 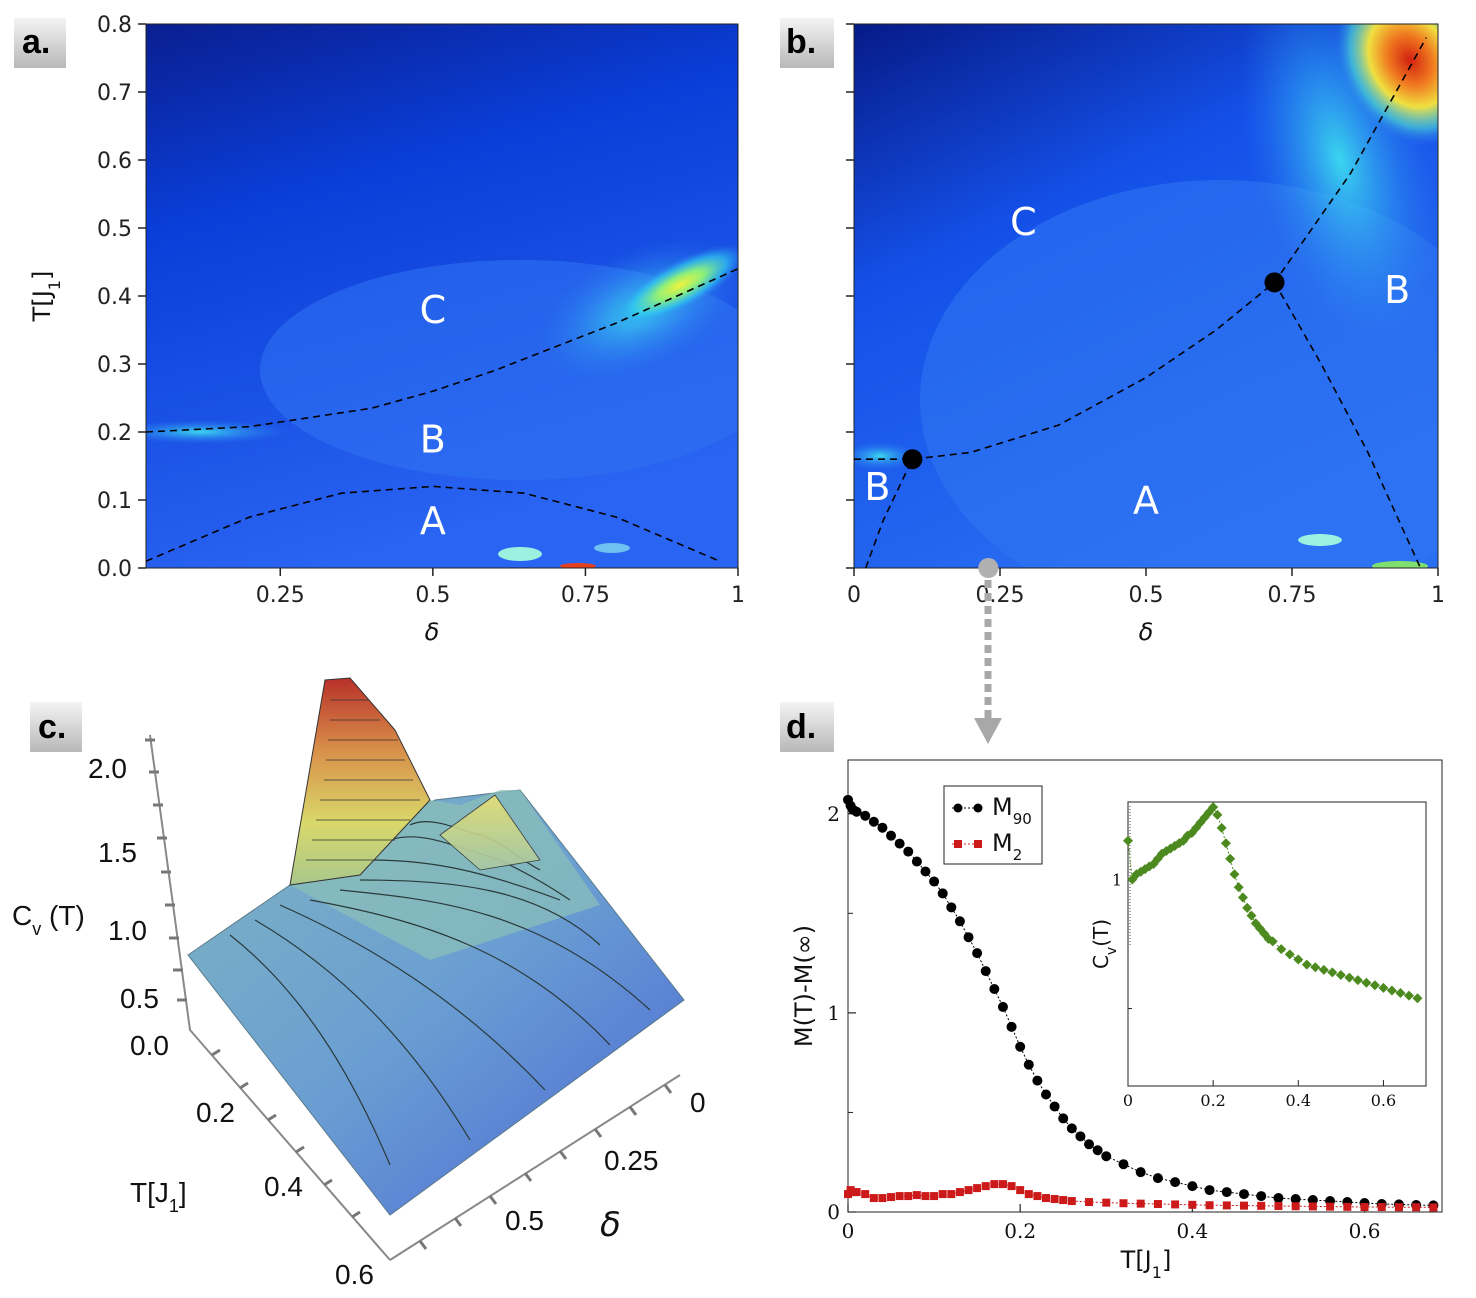 I want to click on d-series-line-M90, so click(x=1140, y=1002).